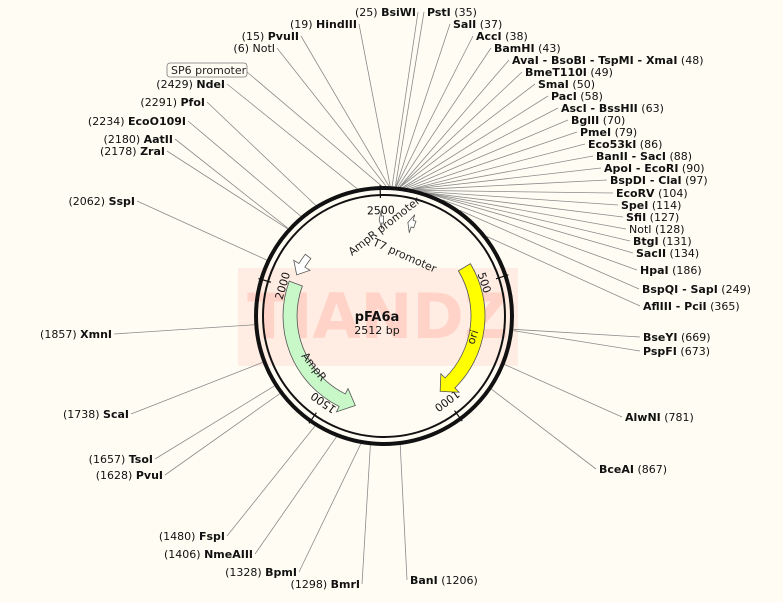  What do you see at coordinates (556, 72) in the screenshot?
I see `site-enzyme: BmeT110I` at bounding box center [556, 72].